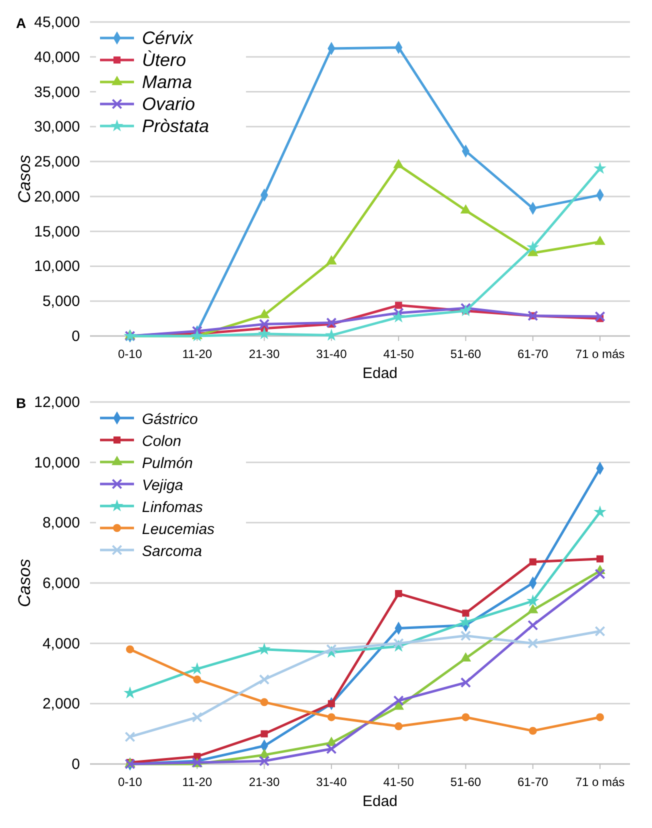 The image size is (652, 828). What do you see at coordinates (61, 583) in the screenshot?
I see `y-tick-label: 6,000` at bounding box center [61, 583].